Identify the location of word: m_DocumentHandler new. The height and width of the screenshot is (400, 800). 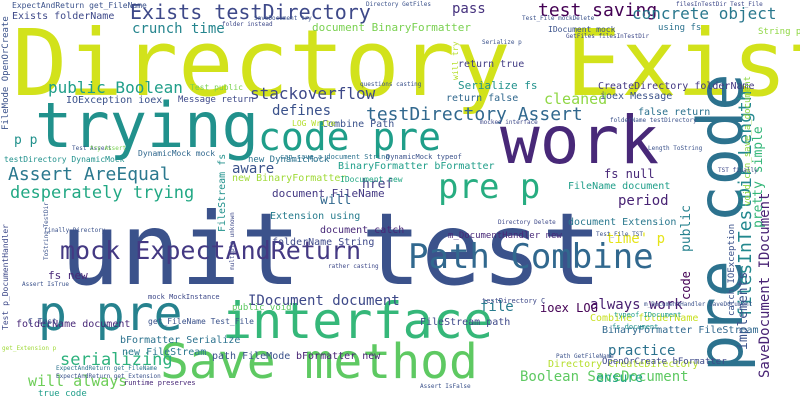
(505, 236).